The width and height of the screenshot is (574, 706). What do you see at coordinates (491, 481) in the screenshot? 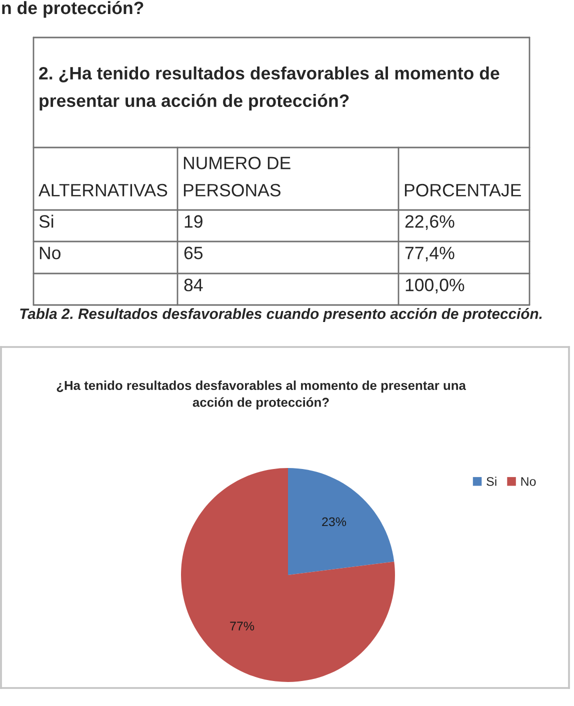
I see `legend-label: Si` at bounding box center [491, 481].